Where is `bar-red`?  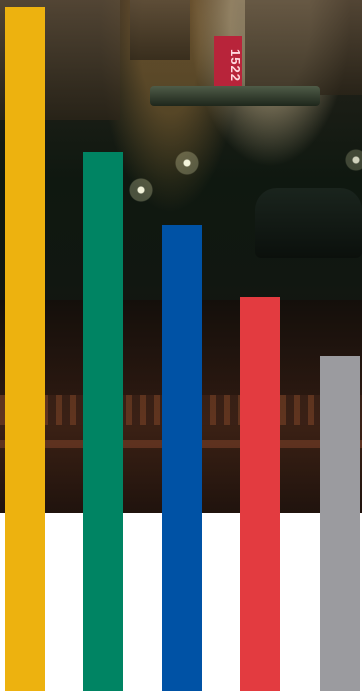 bar-red is located at coordinates (260, 494).